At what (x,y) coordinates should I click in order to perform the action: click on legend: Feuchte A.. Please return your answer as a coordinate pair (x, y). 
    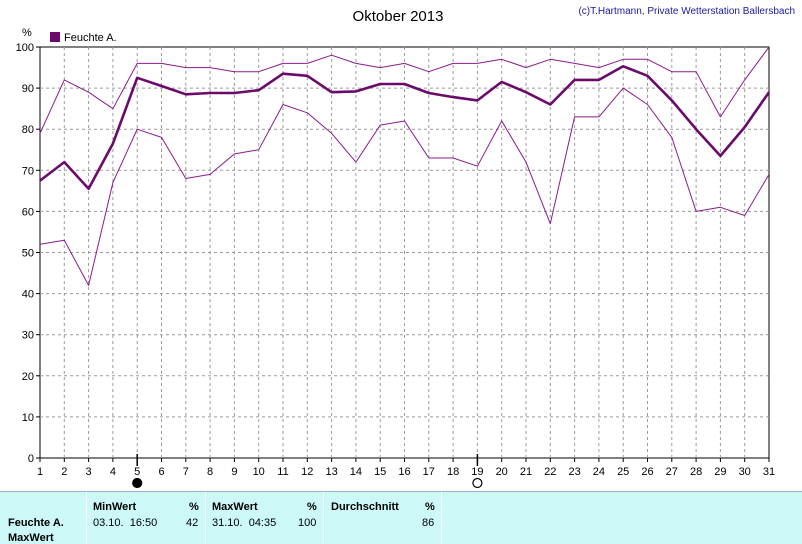
    Looking at the image, I should click on (83, 38).